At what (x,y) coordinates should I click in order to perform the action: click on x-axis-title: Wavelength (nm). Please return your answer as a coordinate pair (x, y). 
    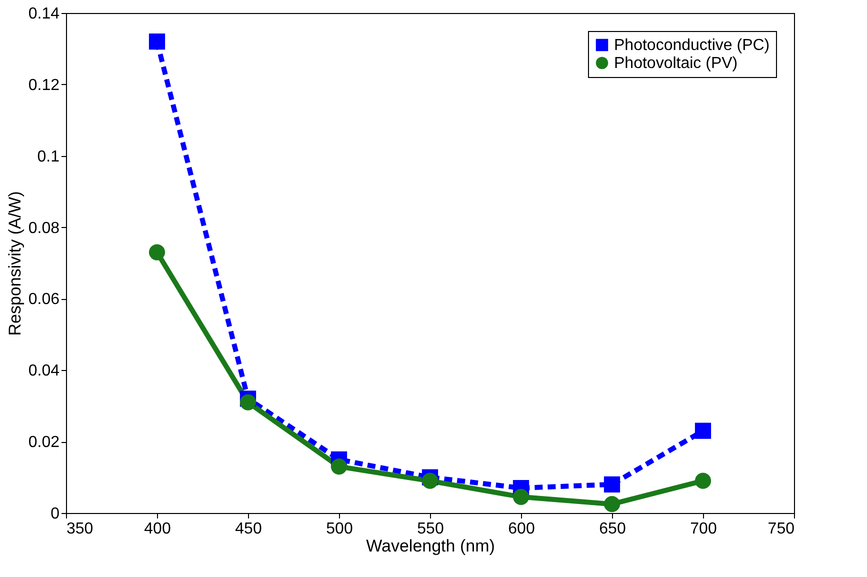
    Looking at the image, I should click on (430, 546).